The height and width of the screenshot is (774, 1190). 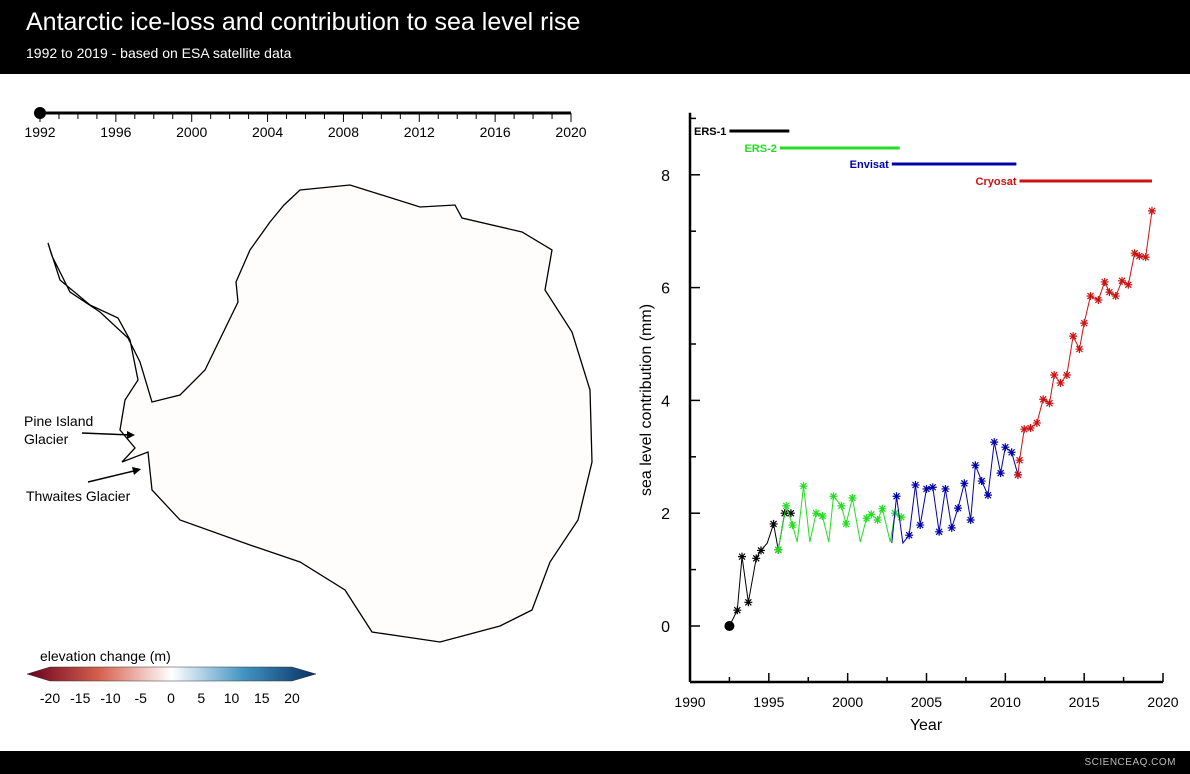 I want to click on colorbar-tick-label: -10, so click(x=110, y=698).